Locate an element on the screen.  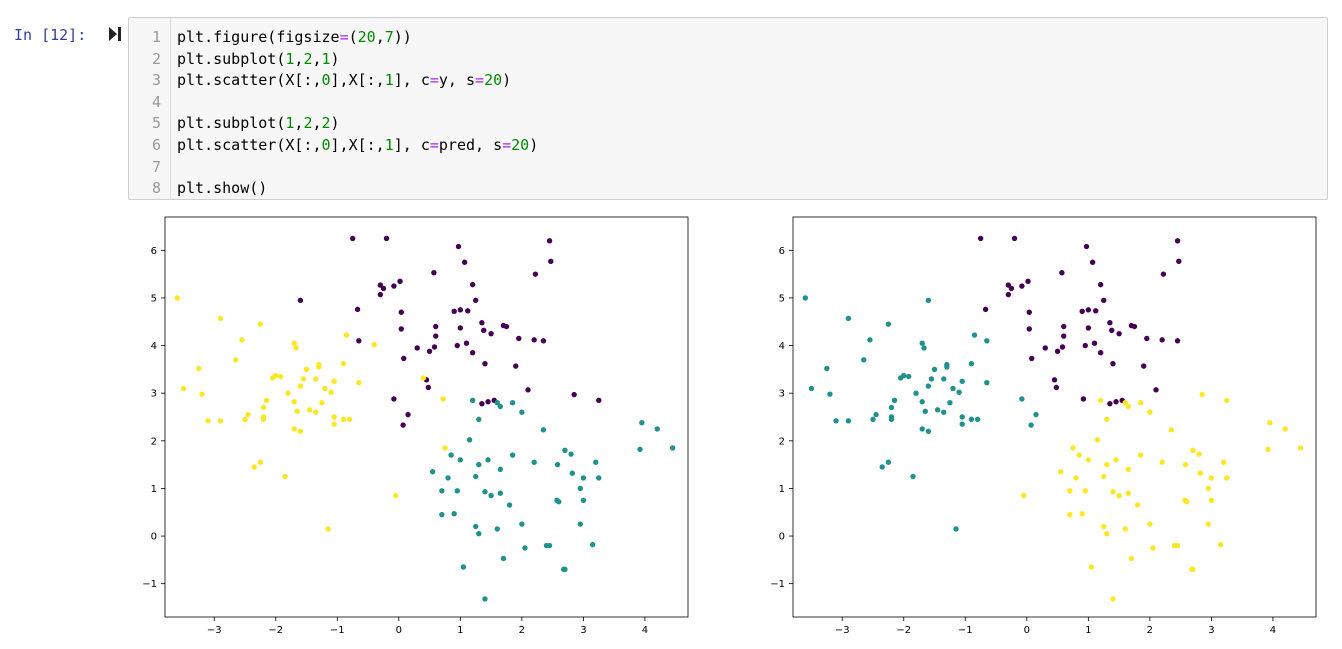
line-number-gutter is located at coordinates (150, 108).